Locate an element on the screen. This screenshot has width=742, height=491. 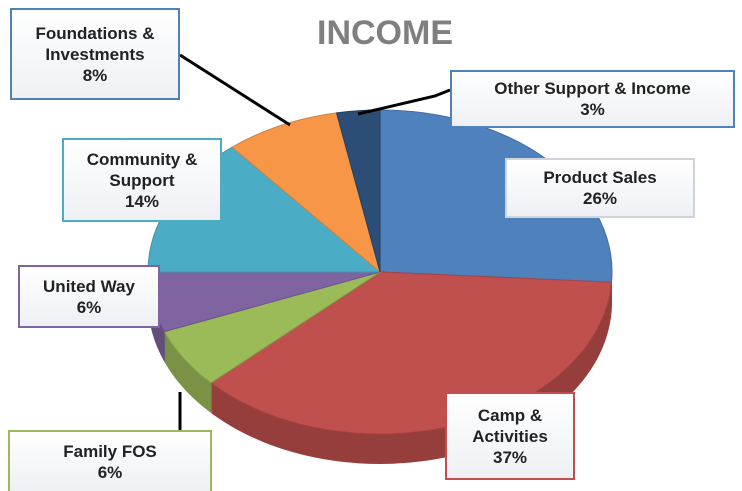
slice-label: United Way 6% is located at coordinates (89, 296).